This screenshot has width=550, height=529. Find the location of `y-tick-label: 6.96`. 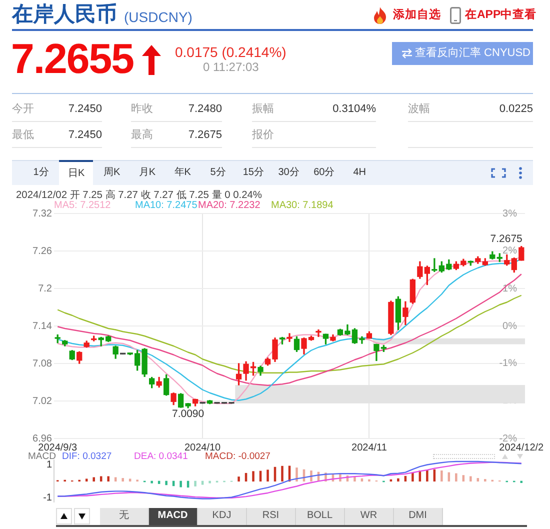

y-tick-label: 6.96 is located at coordinates (42, 438).